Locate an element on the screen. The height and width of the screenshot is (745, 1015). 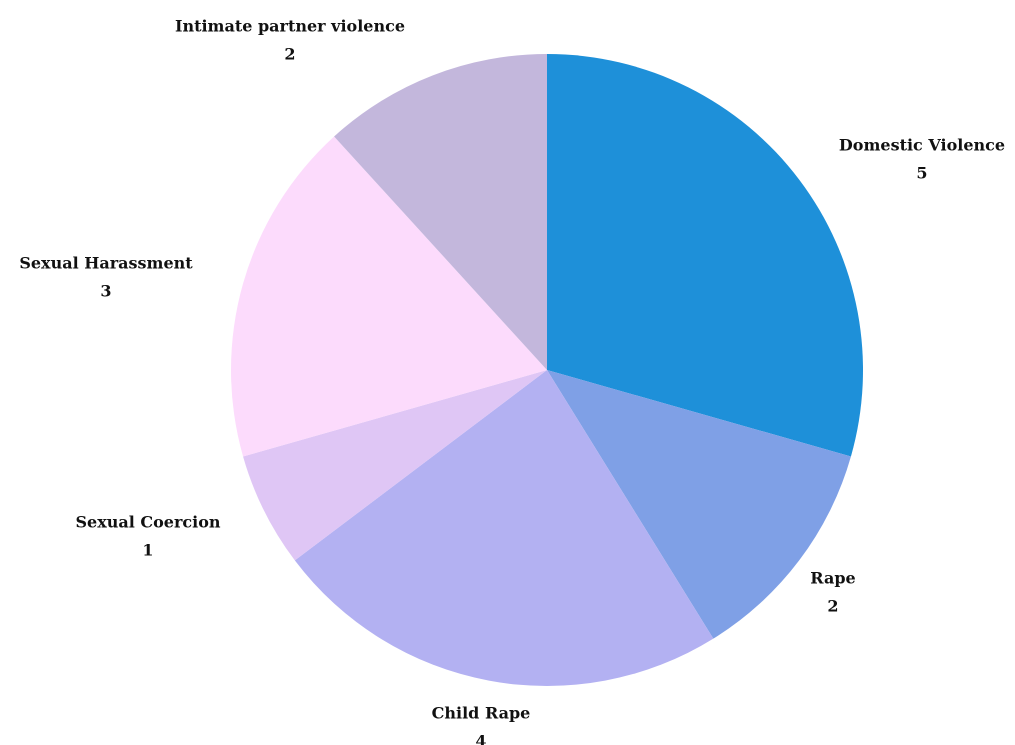
pie-slice-sexual-coercion is located at coordinates (395, 465).